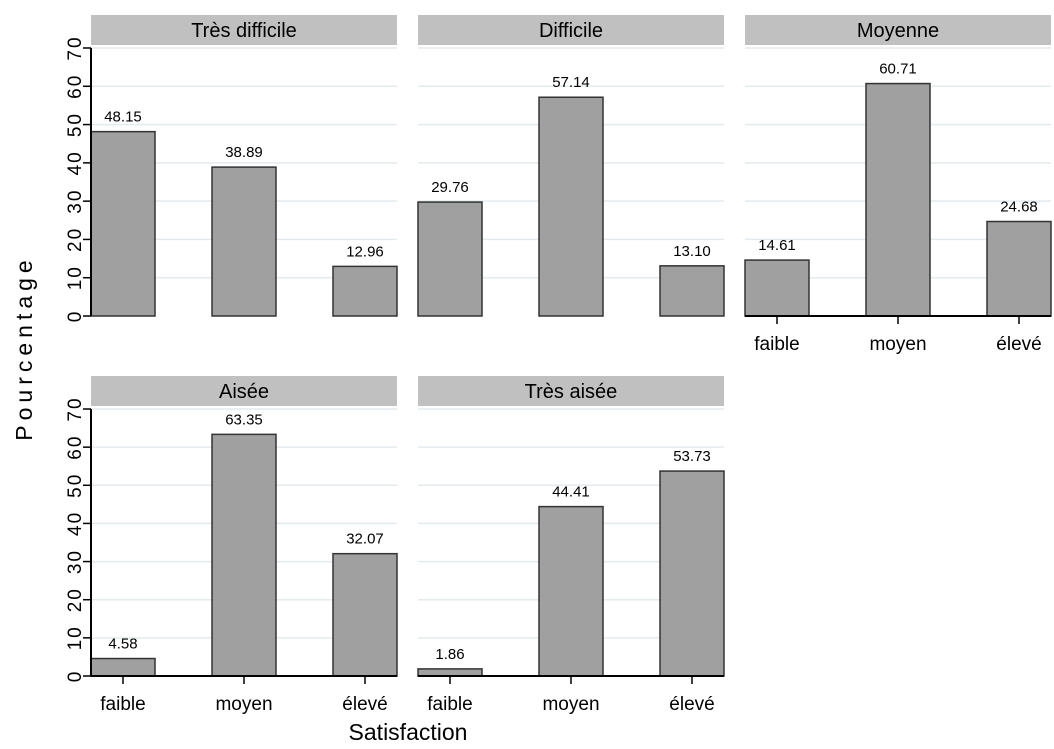  Describe the element at coordinates (365, 251) in the screenshot. I see `bar-value-label: 12.96` at that location.